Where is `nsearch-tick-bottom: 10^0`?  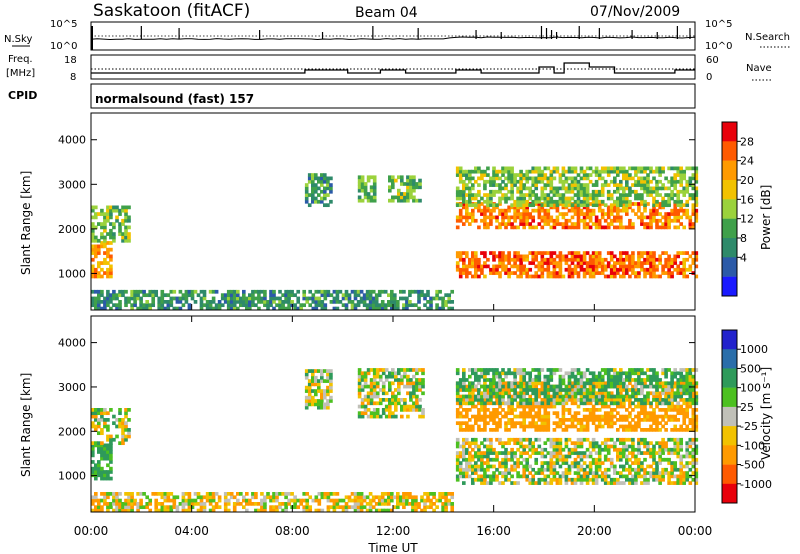
nsearch-tick-bottom: 10^0 is located at coordinates (718, 46).